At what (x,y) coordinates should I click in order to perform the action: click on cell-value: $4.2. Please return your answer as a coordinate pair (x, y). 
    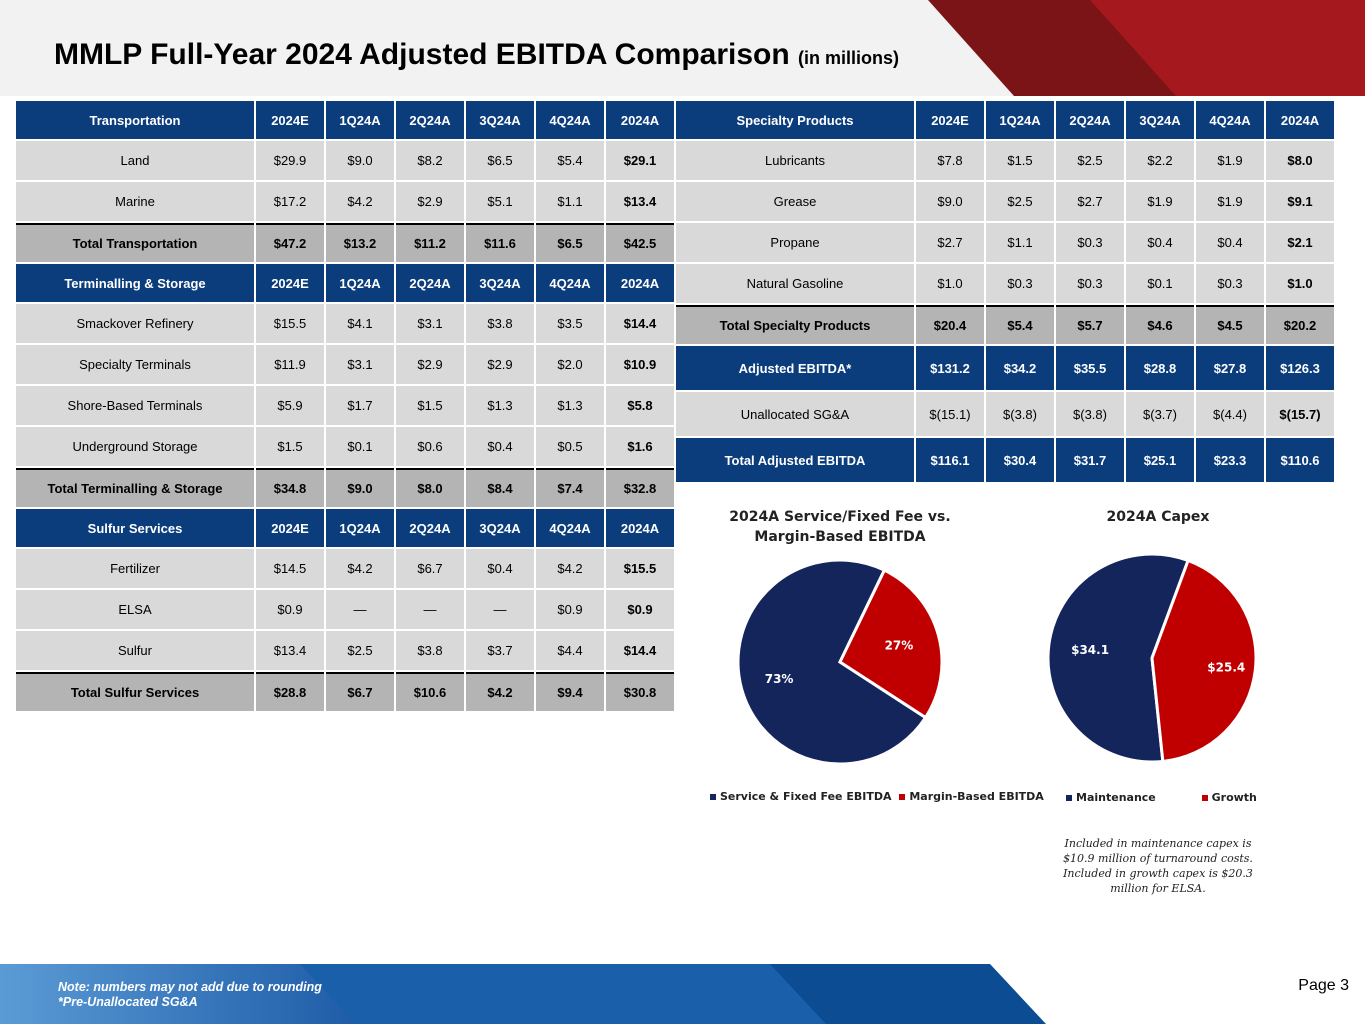
    Looking at the image, I should click on (570, 568).